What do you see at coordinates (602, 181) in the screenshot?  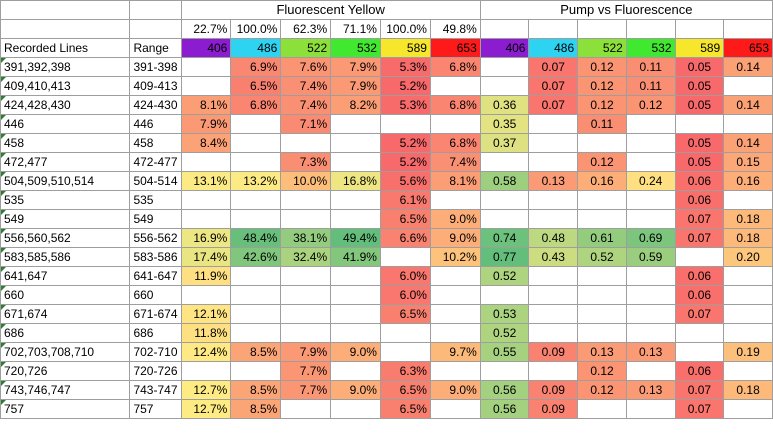 I see `pump-ratio-cell: 0.16` at bounding box center [602, 181].